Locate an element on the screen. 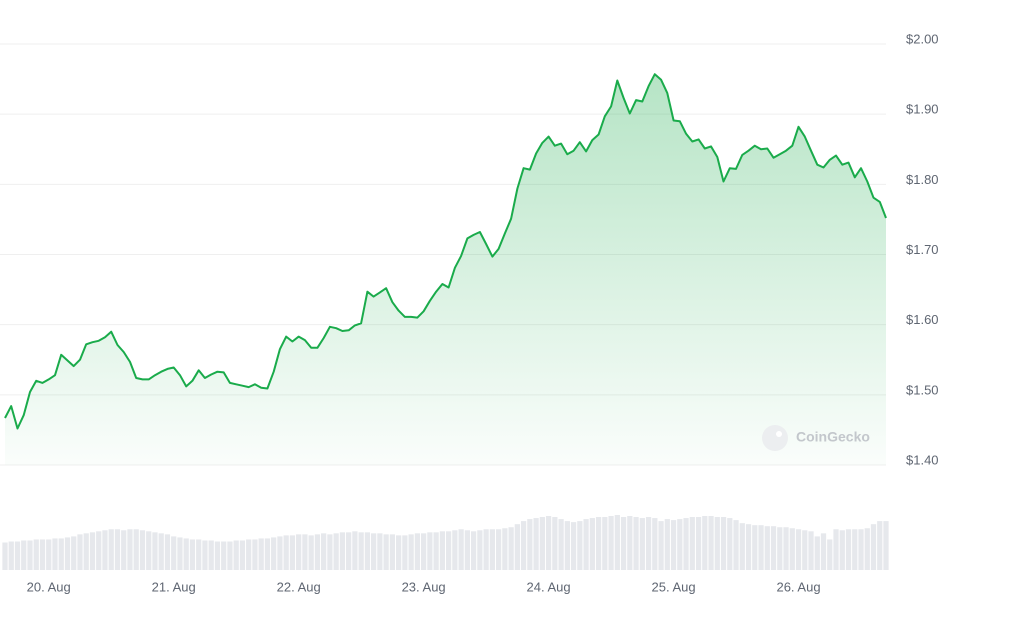 The image size is (1024, 621). x-tick-label: 23. Aug is located at coordinates (424, 586).